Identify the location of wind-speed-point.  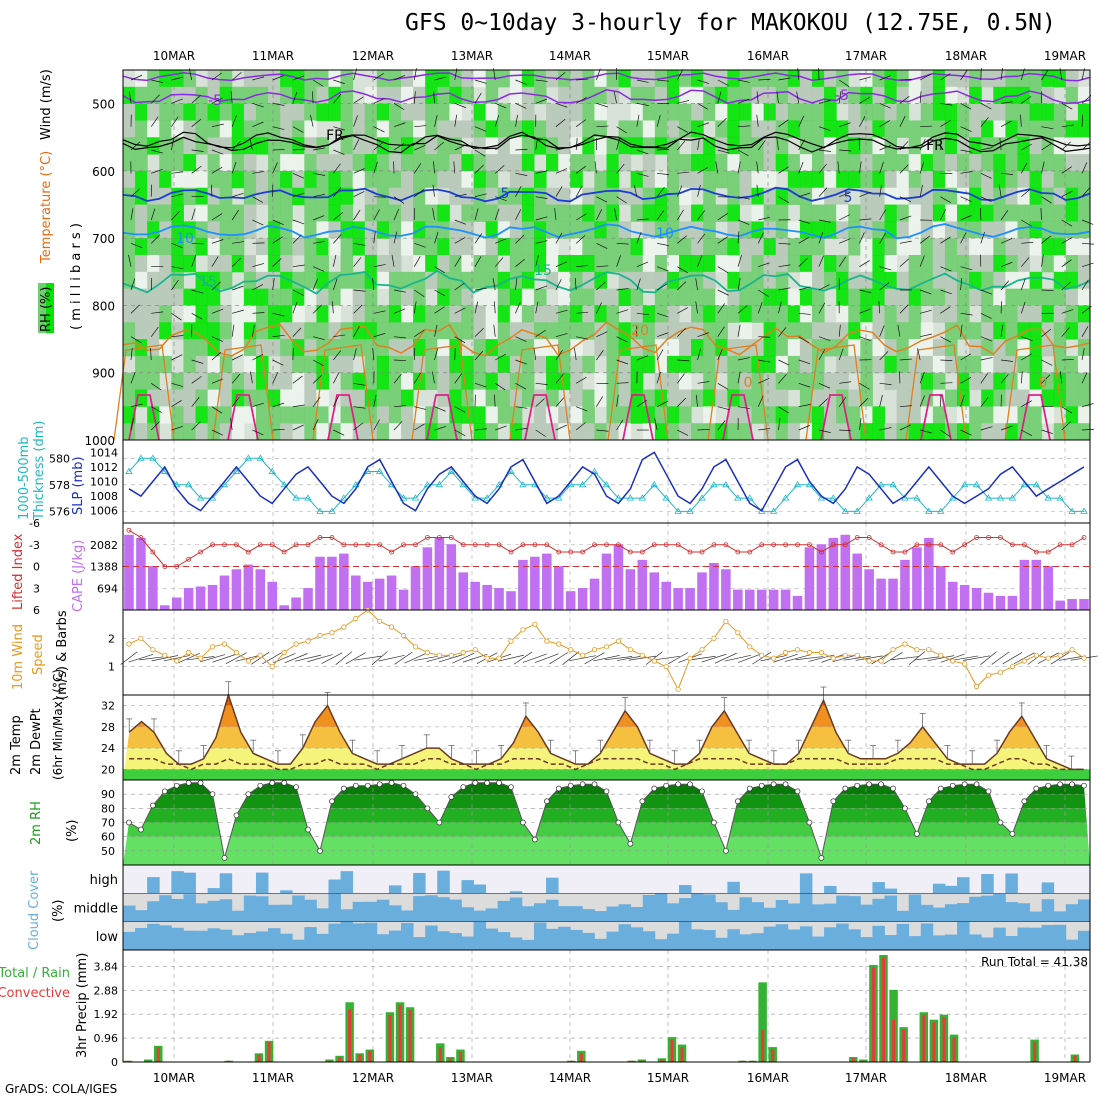
(714, 638).